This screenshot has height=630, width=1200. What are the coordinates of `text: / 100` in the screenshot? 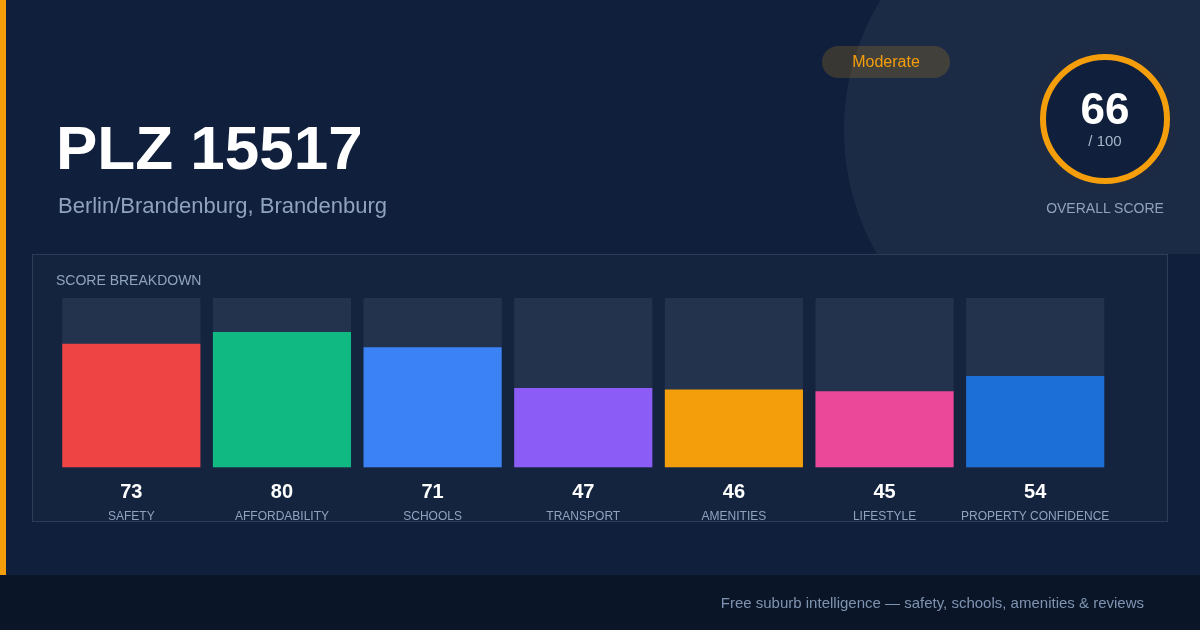 It's located at (1105, 140).